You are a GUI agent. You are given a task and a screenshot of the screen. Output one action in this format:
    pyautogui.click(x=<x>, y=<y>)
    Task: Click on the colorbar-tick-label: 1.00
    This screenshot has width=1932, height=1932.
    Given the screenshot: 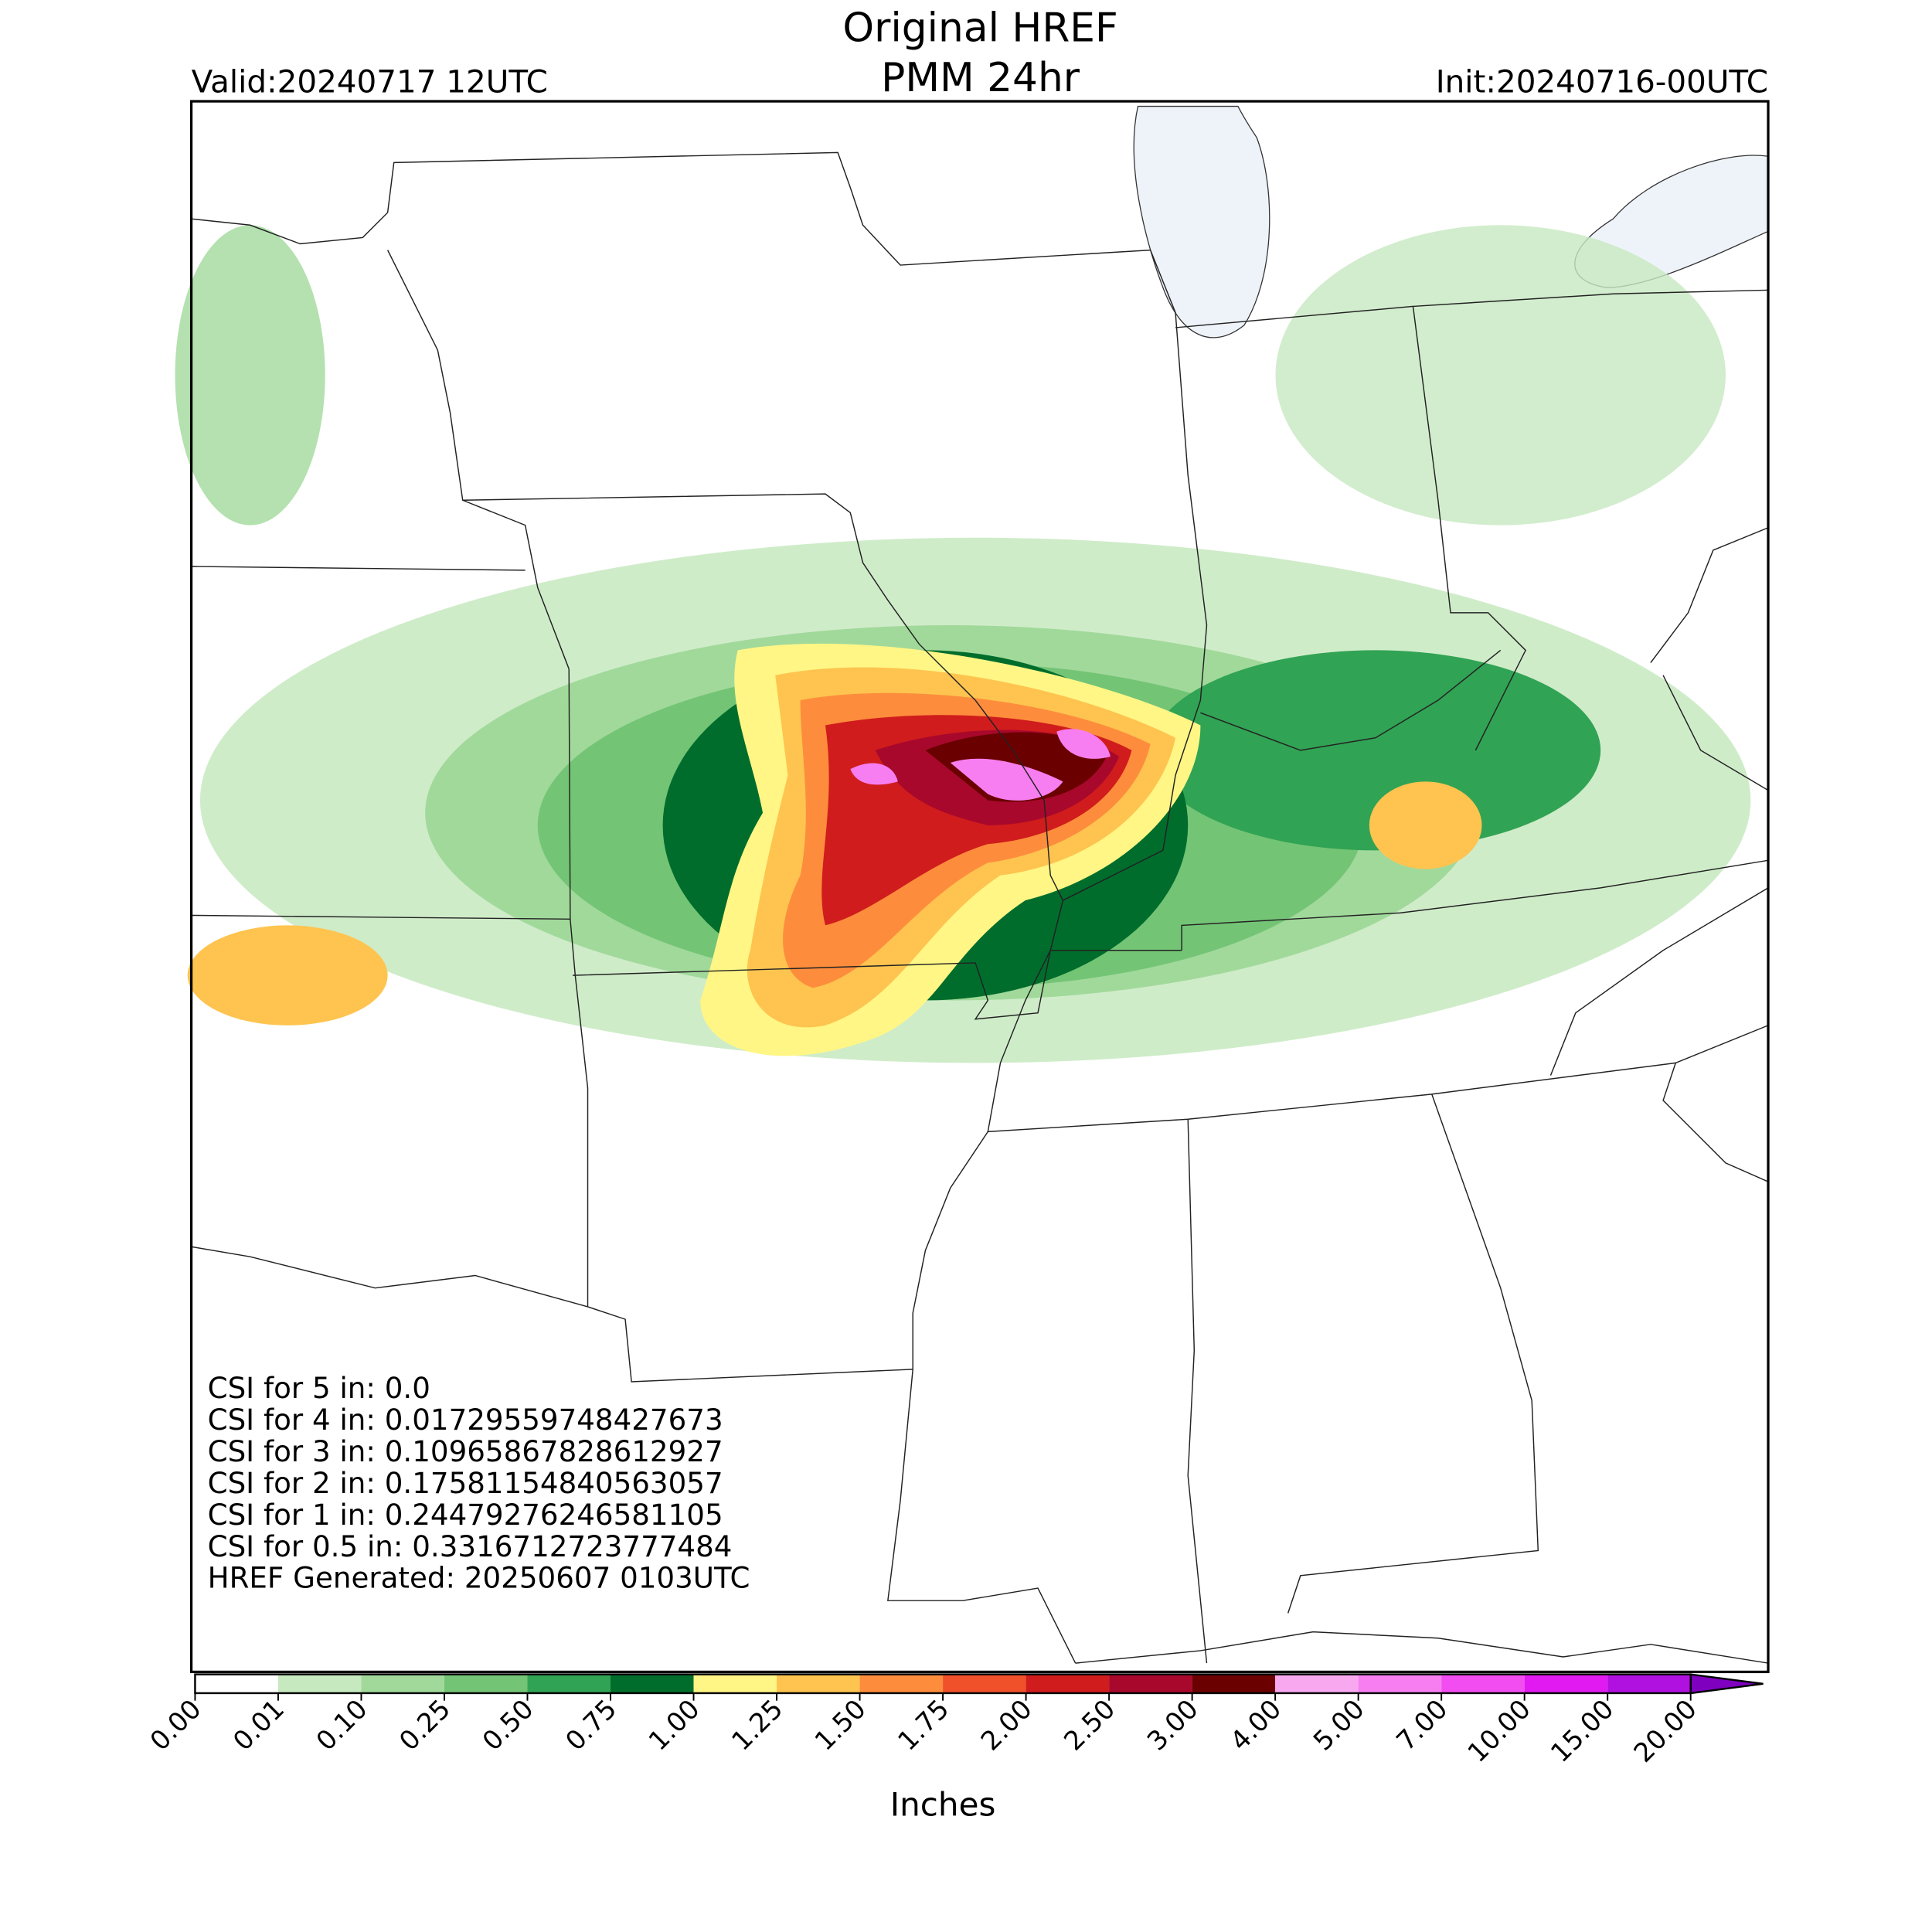 What is the action you would take?
    pyautogui.click(x=674, y=1726)
    